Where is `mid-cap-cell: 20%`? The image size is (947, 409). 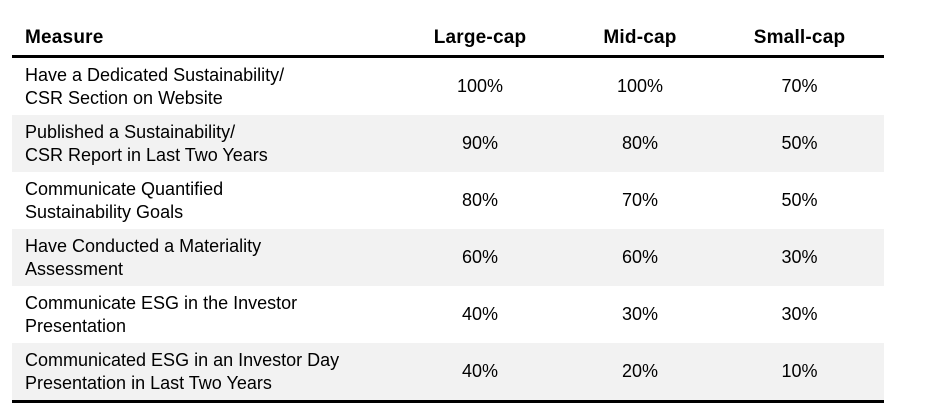 mid-cap-cell: 20% is located at coordinates (640, 371).